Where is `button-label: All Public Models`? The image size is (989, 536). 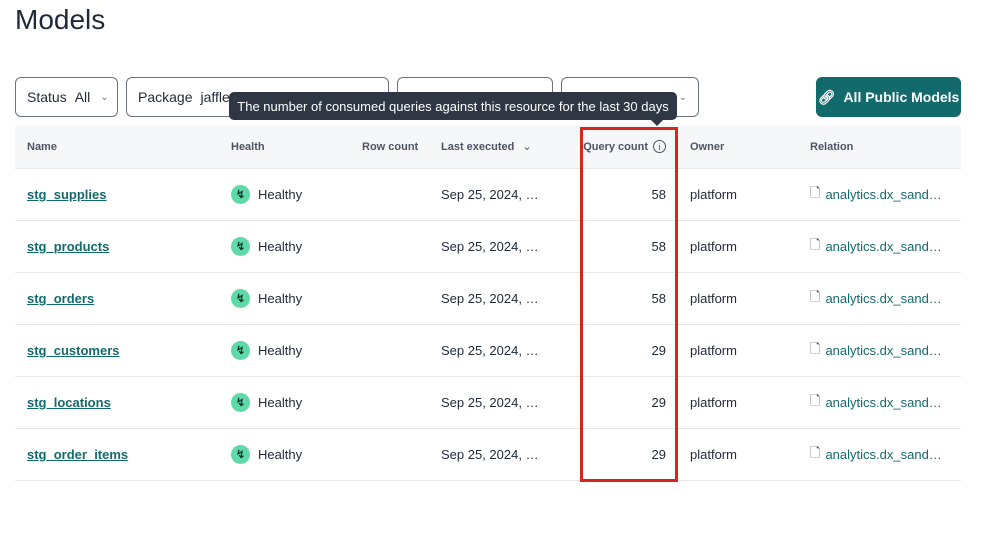 button-label: All Public Models is located at coordinates (901, 97).